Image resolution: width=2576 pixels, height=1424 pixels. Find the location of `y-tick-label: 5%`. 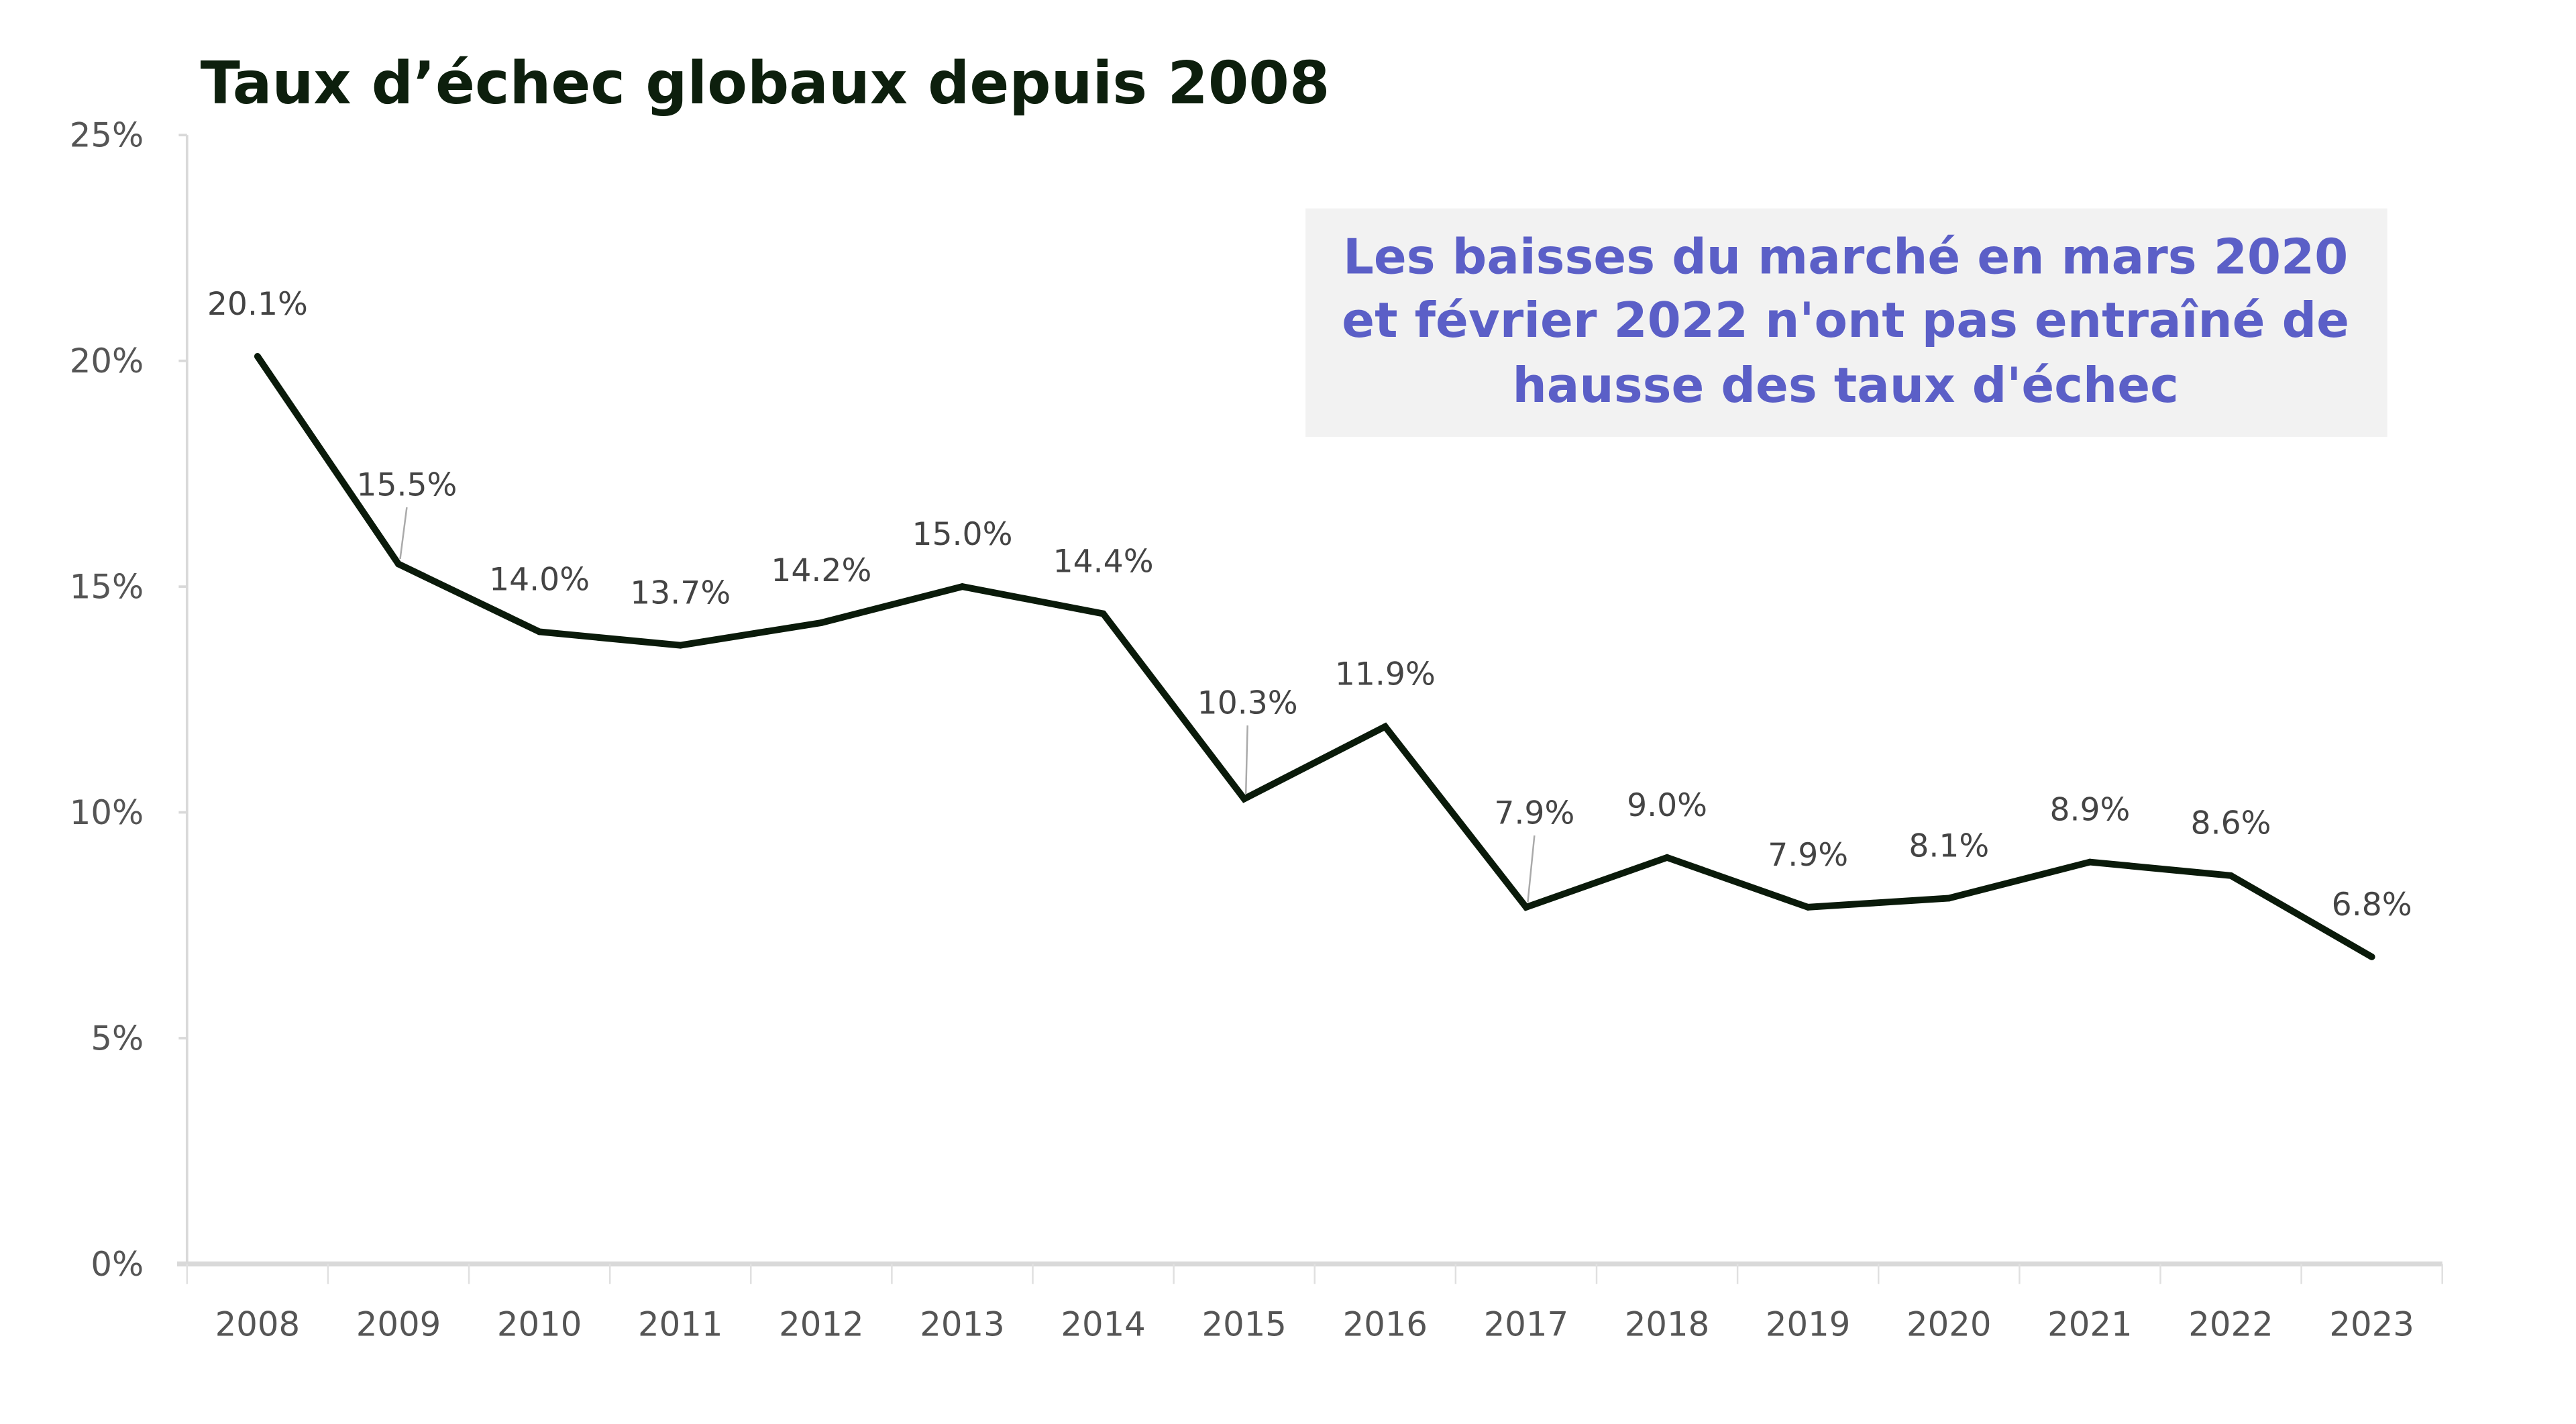

y-tick-label: 5% is located at coordinates (117, 1038).